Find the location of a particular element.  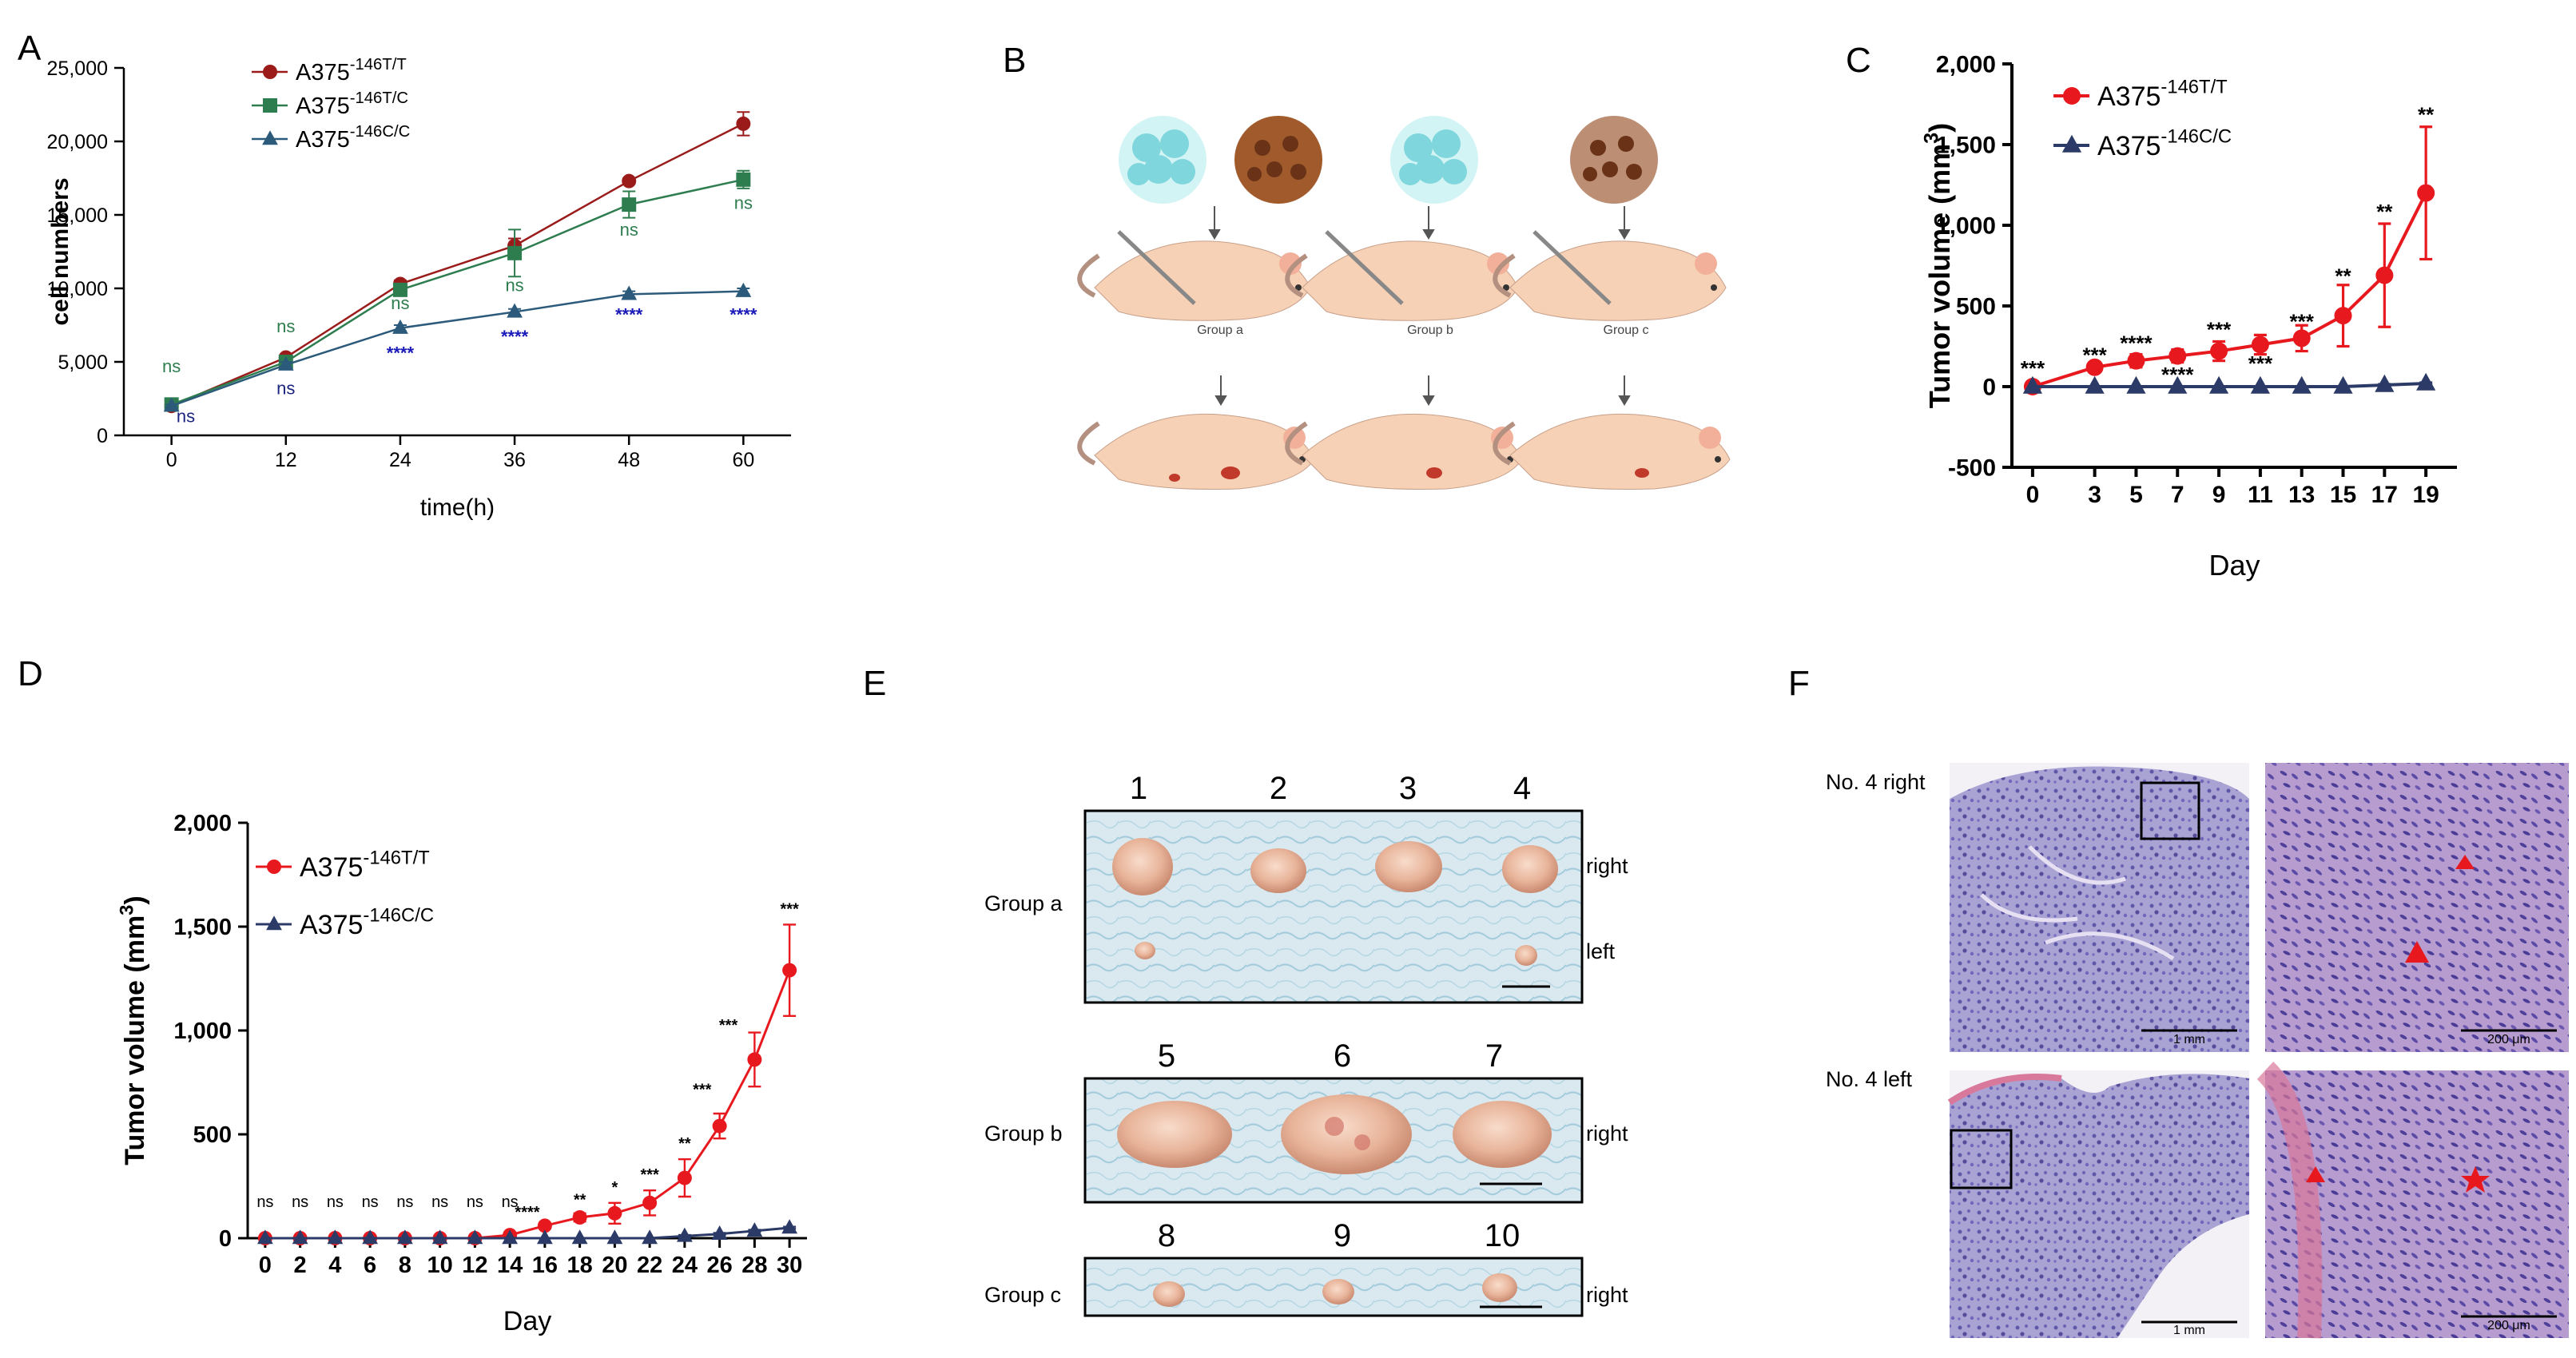

group-b-photo-label: Group b is located at coordinates (1023, 1134).